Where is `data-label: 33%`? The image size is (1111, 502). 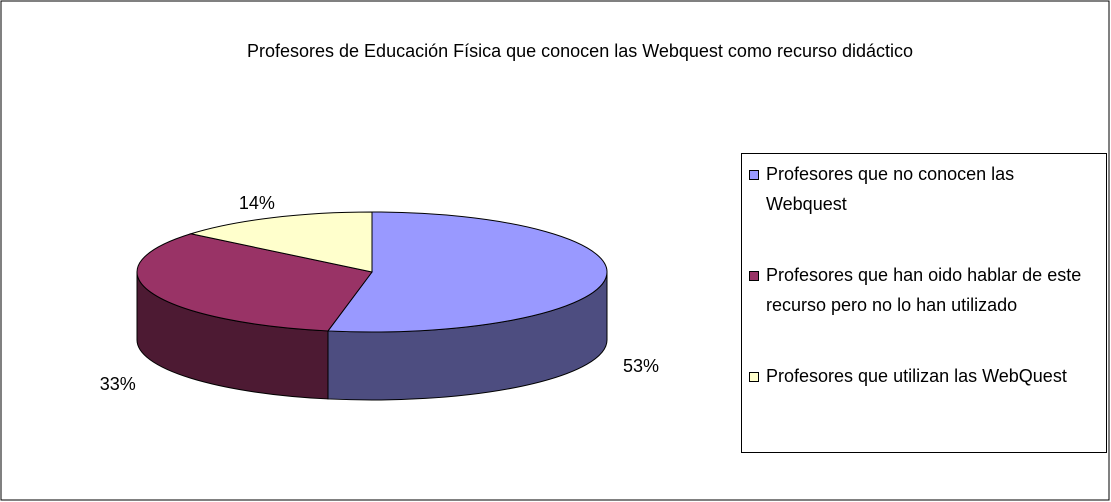
data-label: 33% is located at coordinates (118, 384).